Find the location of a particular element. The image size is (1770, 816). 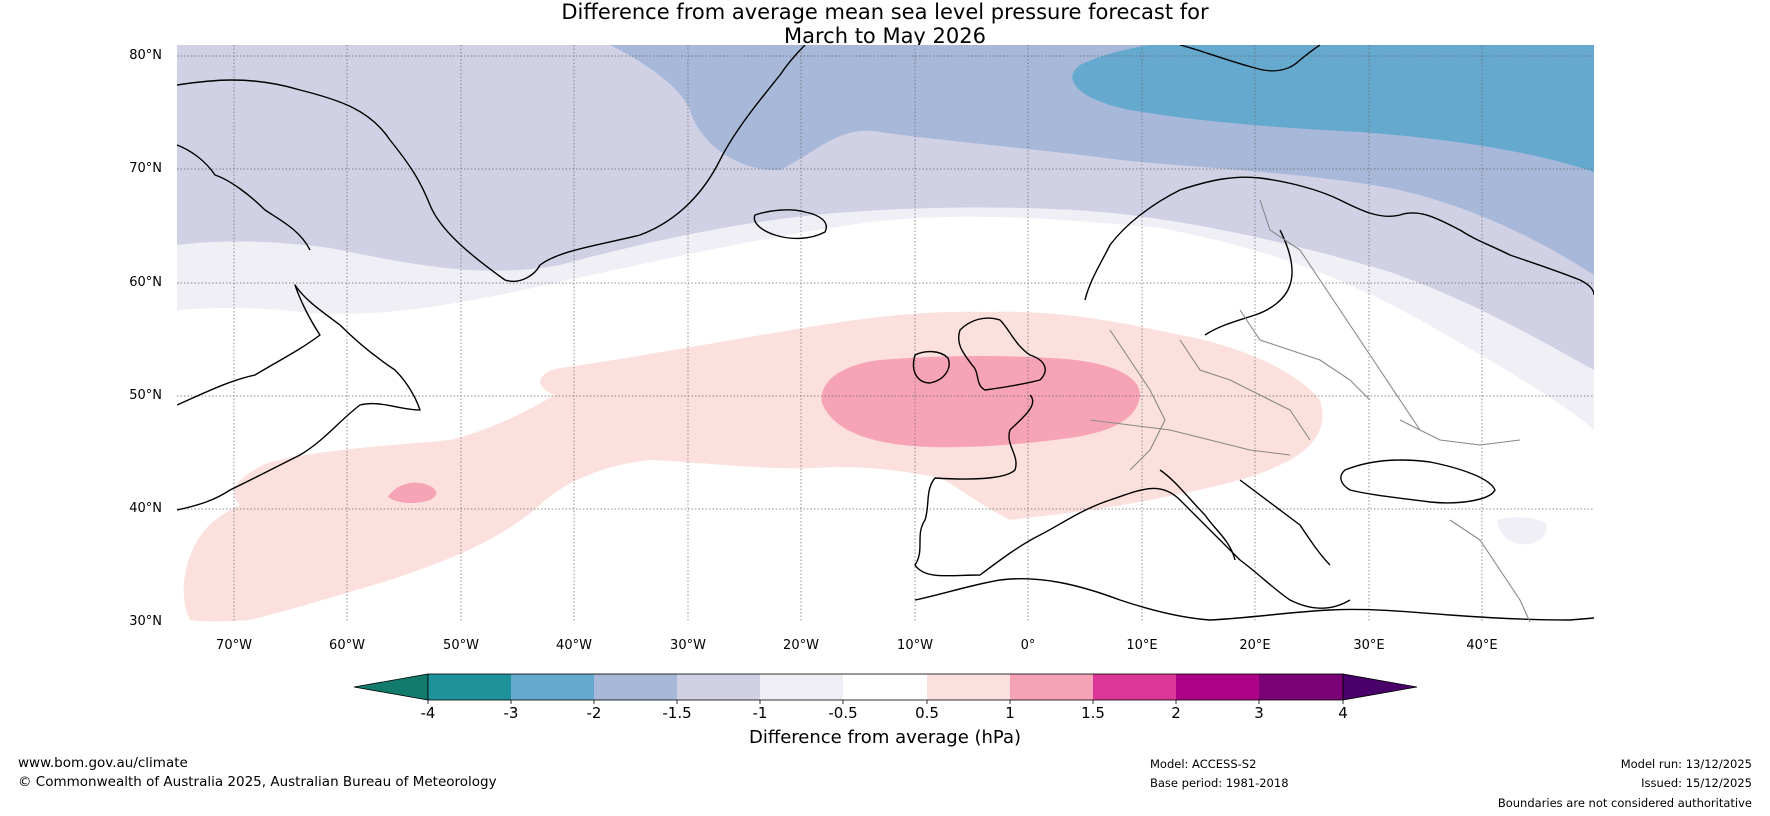

colorbar-tick: 1 is located at coordinates (1010, 713).